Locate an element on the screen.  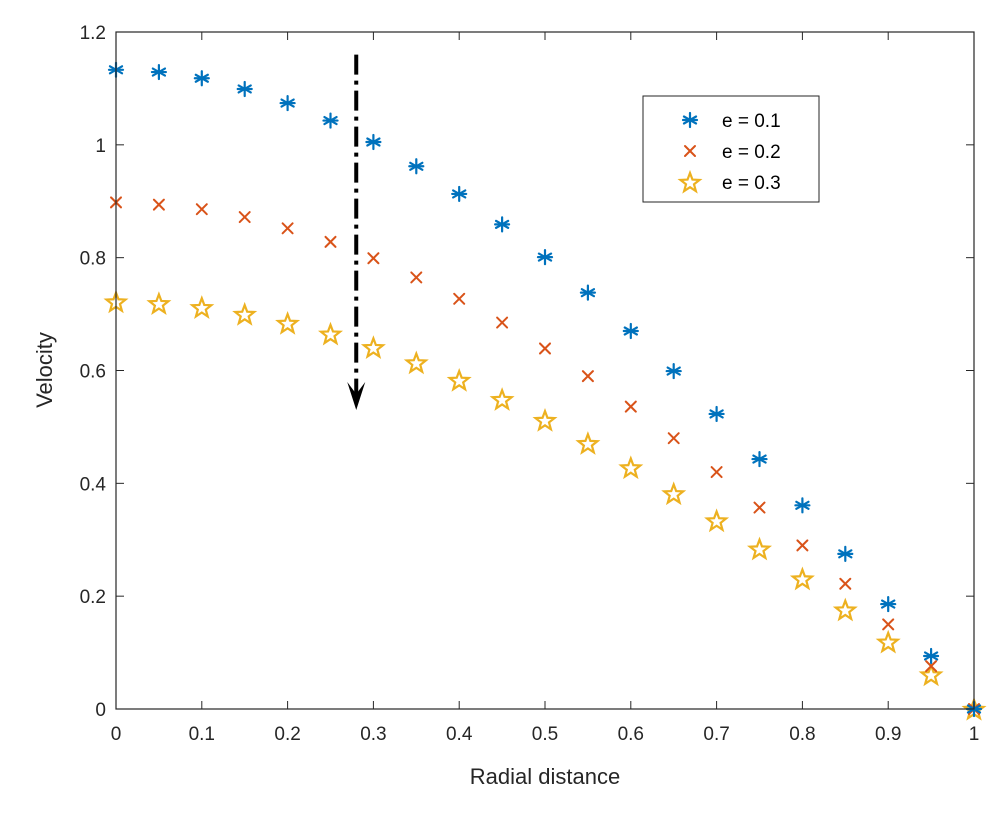
annotation-layer is located at coordinates (356, 232).